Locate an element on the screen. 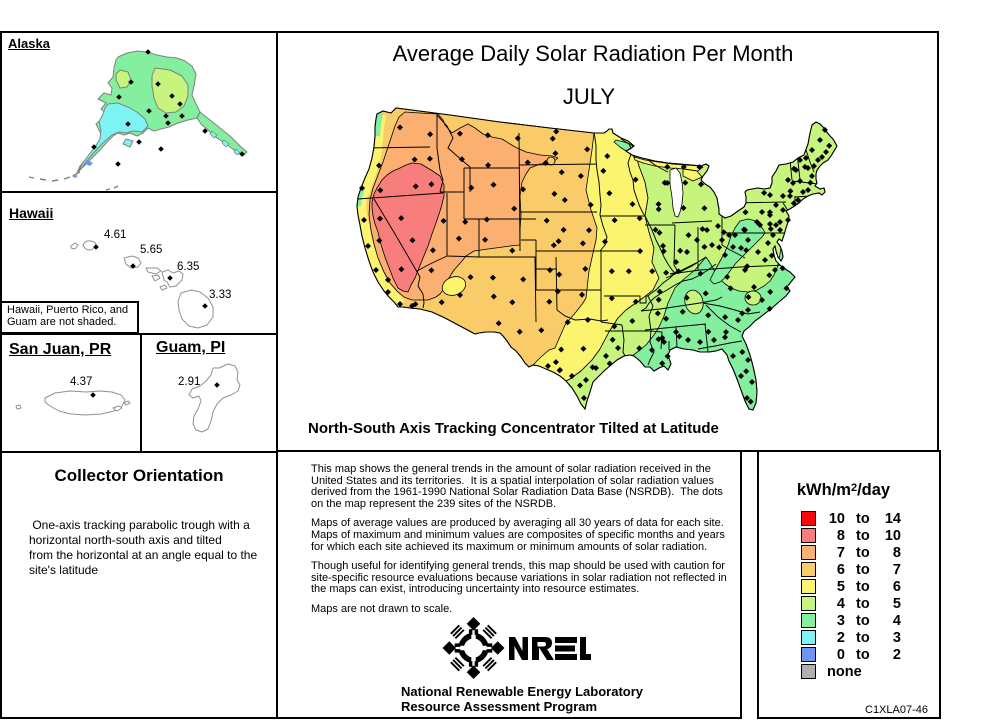 The image size is (984, 723). svg-text: 4.37 is located at coordinates (81, 382).